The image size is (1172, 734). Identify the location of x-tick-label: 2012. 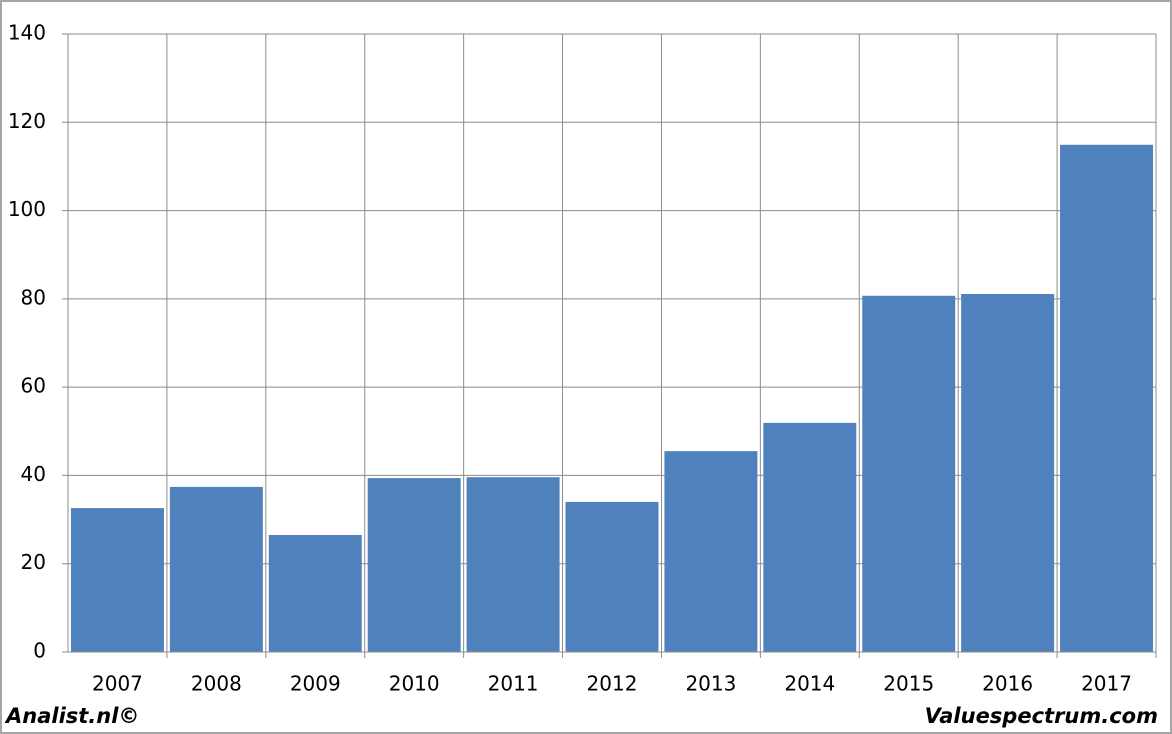
(612, 684).